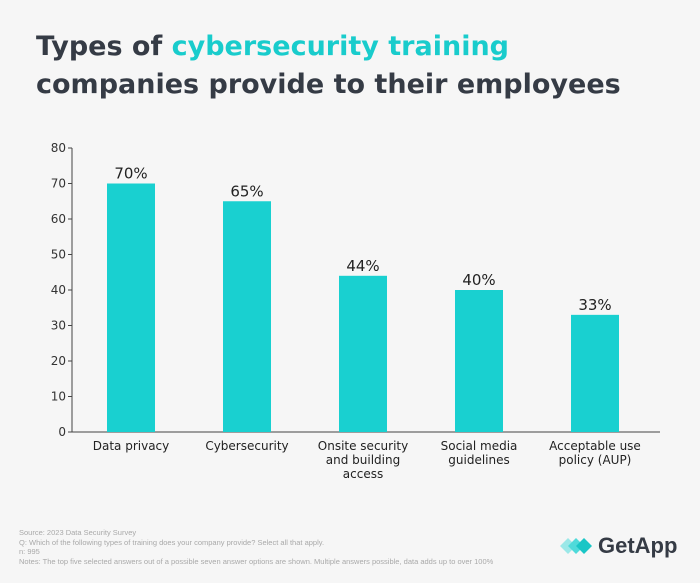 The width and height of the screenshot is (700, 583). Describe the element at coordinates (246, 446) in the screenshot. I see `x-tick-label: Cybersecurity` at that location.